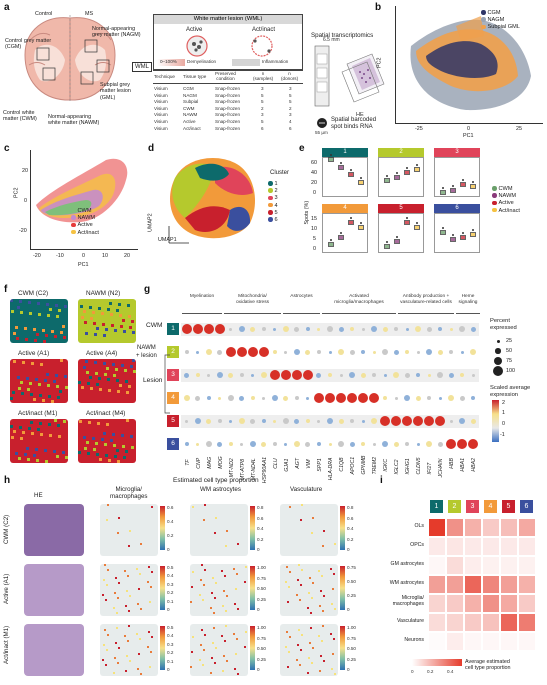 This screenshot has height=685, width=547. Describe the element at coordinates (381, 480) in the screenshot. I see `panel-label-i: i` at that location.